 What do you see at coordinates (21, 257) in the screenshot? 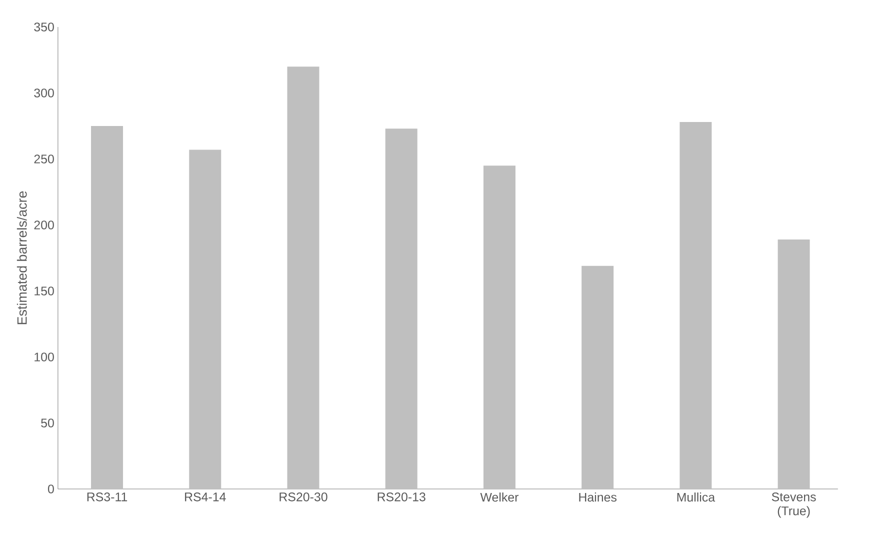
I see `y-axis-title: Estimated barrels/acre` at bounding box center [21, 257].